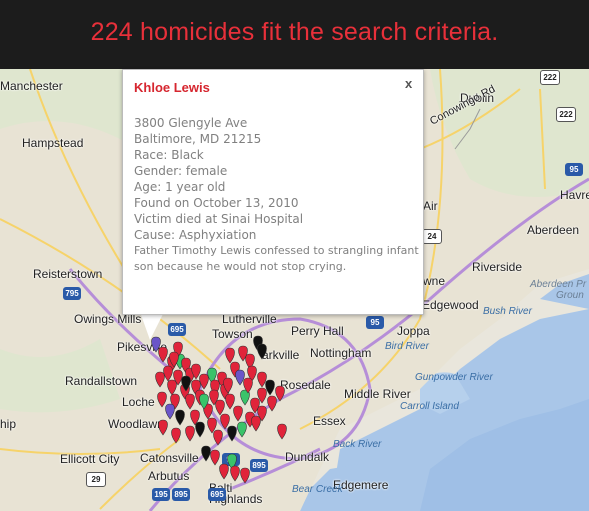  Describe the element at coordinates (434, 281) in the screenshot. I see `place-towne: wne` at that location.